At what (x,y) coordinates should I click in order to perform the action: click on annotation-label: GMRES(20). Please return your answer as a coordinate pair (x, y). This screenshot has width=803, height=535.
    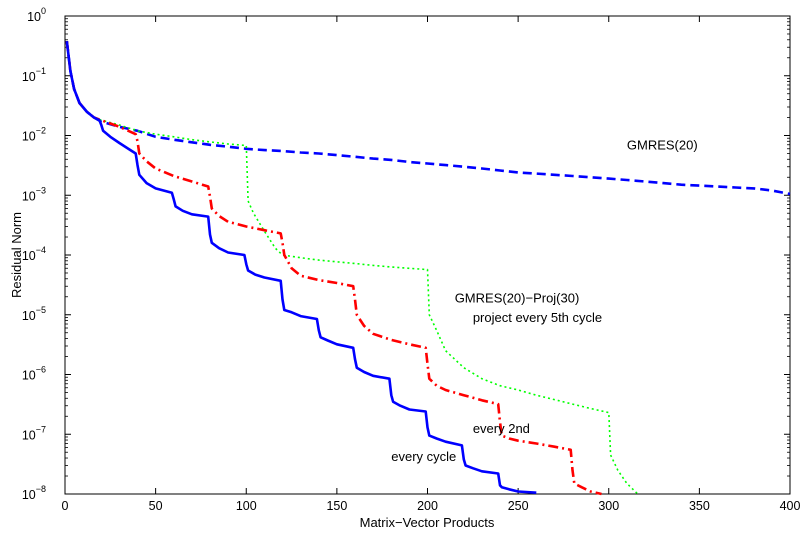
    Looking at the image, I should click on (662, 145).